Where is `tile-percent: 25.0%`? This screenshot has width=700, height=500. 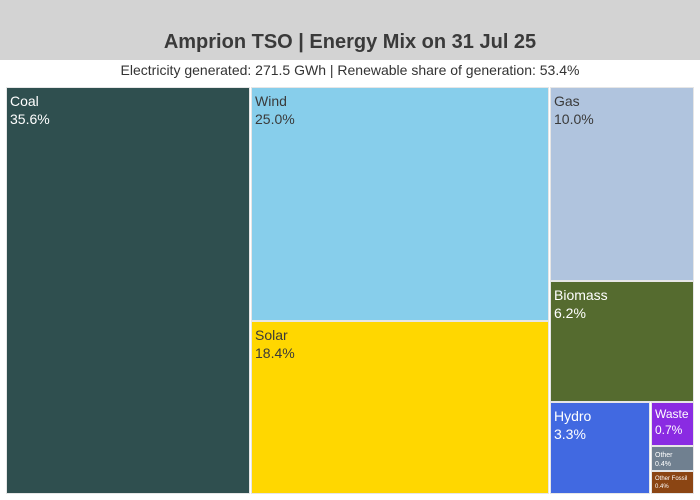
tile-percent: 25.0% is located at coordinates (275, 119).